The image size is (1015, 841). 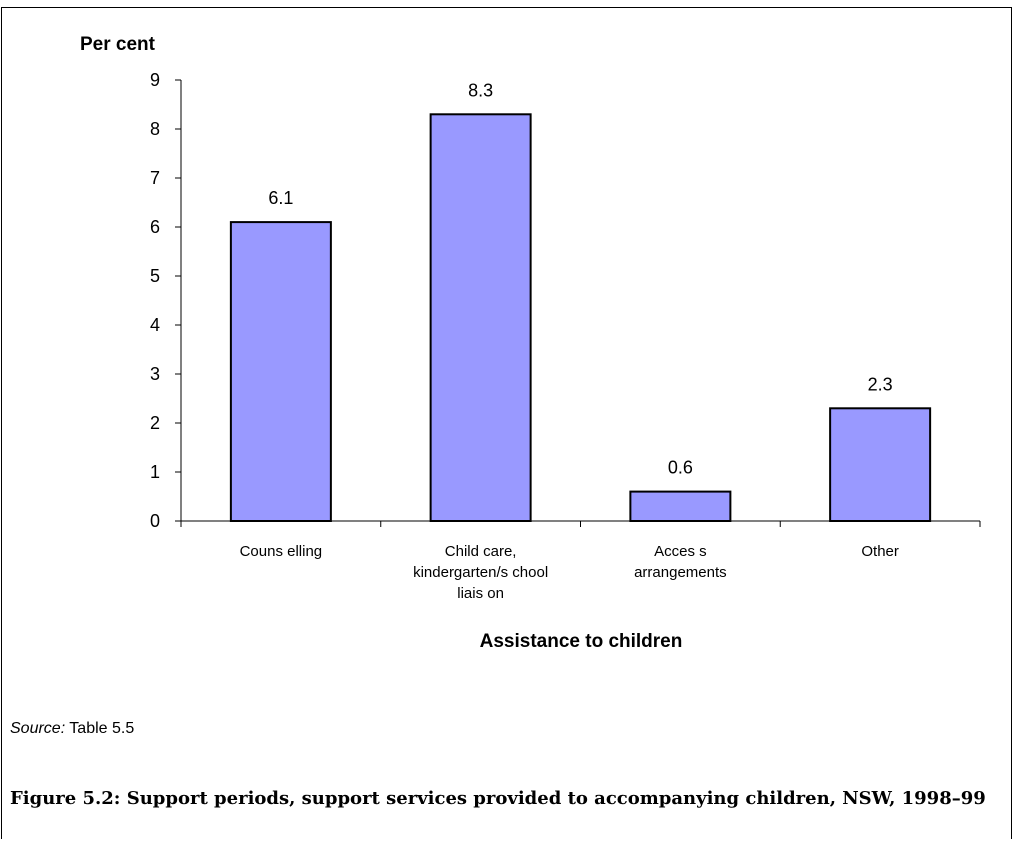 What do you see at coordinates (155, 227) in the screenshot?
I see `y-tick-label: 6` at bounding box center [155, 227].